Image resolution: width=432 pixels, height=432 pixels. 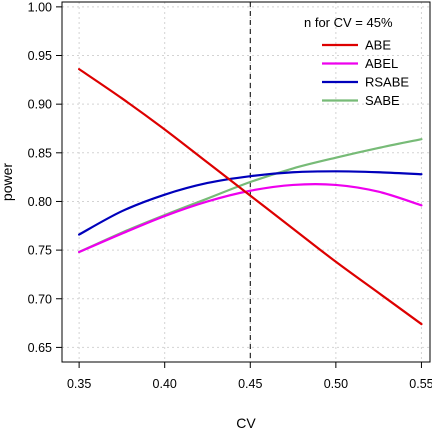 What do you see at coordinates (40, 105) in the screenshot?
I see `y-tick-label: 0.90` at bounding box center [40, 105].